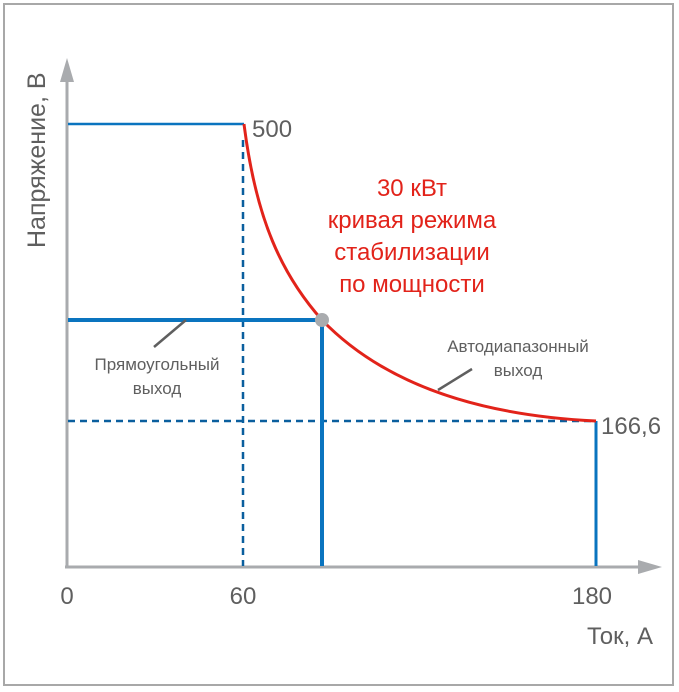 Image resolution: width=679 pixels, height=692 pixels. I want to click on x-axis-label: Ток, А, so click(620, 636).